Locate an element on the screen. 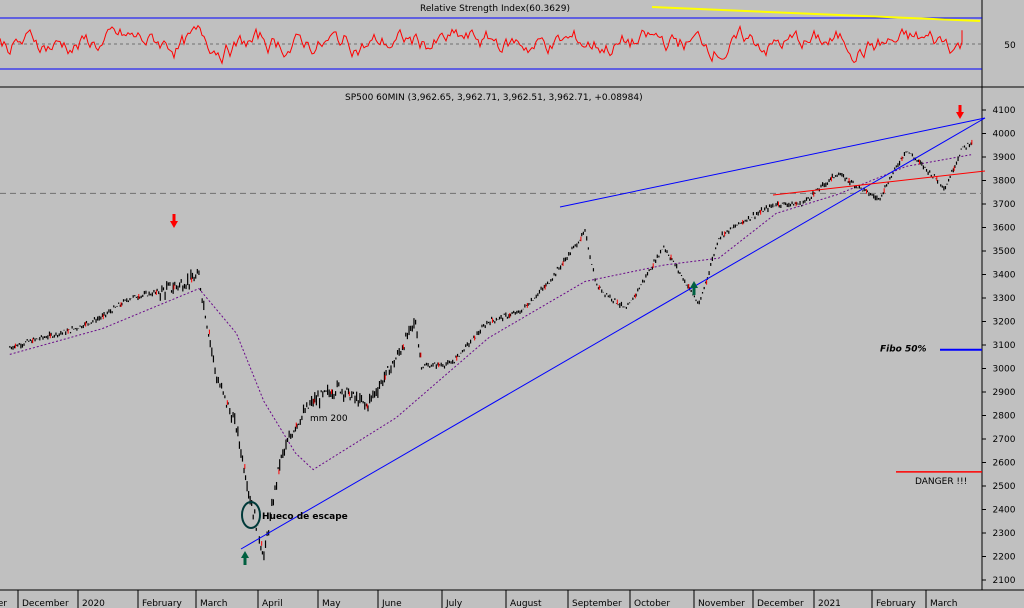  x-tick-label: August is located at coordinates (526, 603).